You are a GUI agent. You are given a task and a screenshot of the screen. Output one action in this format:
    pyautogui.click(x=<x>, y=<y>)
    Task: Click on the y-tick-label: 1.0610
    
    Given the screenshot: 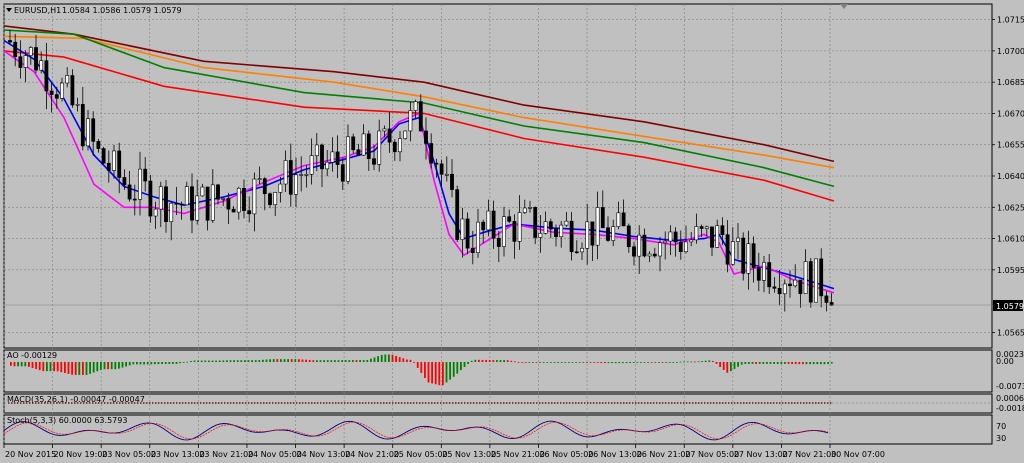 What is the action you would take?
    pyautogui.click(x=1010, y=239)
    